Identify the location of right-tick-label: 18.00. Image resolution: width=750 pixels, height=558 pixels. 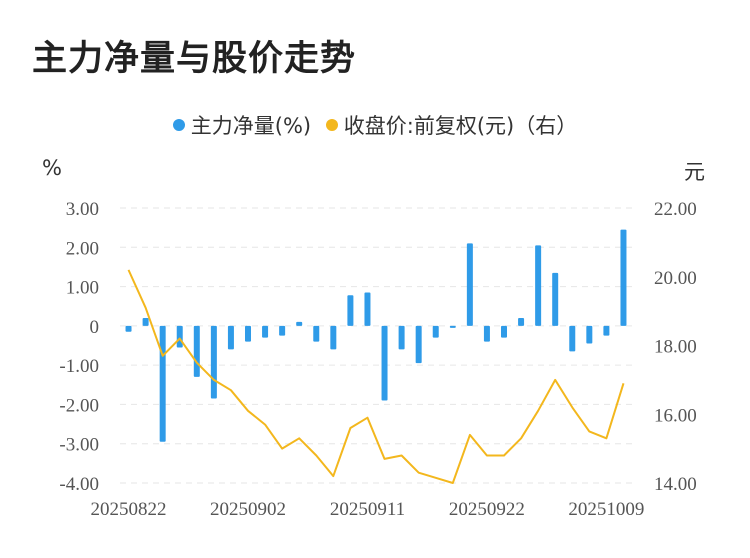
(675, 347).